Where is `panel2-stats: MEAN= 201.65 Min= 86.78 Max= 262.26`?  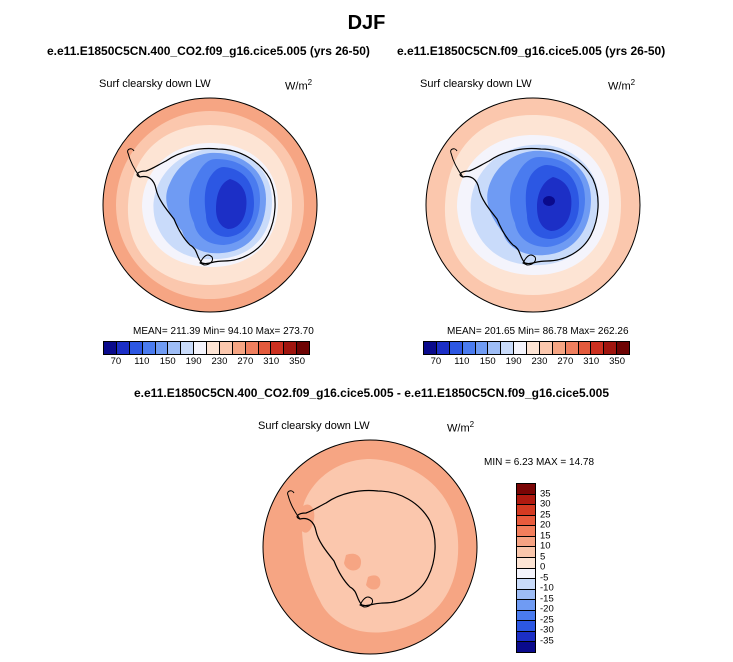 panel2-stats: MEAN= 201.65 Min= 86.78 Max= 262.26 is located at coordinates (538, 331).